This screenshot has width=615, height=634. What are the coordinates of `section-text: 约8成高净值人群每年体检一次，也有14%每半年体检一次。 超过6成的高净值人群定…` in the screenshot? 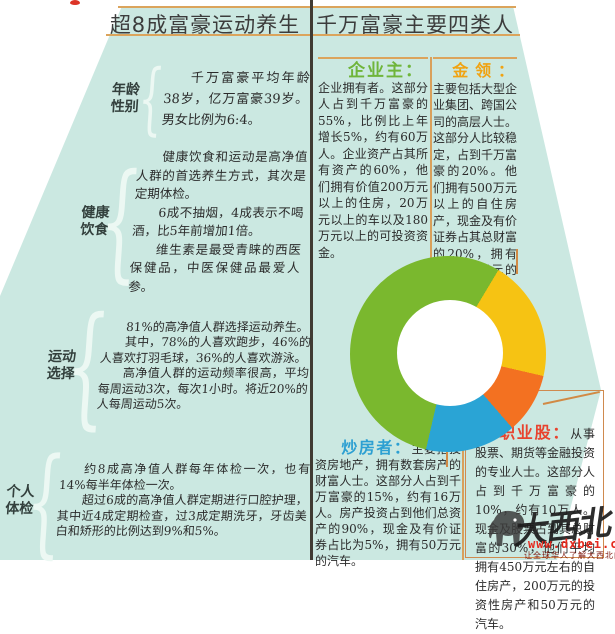 It's located at (183, 500).